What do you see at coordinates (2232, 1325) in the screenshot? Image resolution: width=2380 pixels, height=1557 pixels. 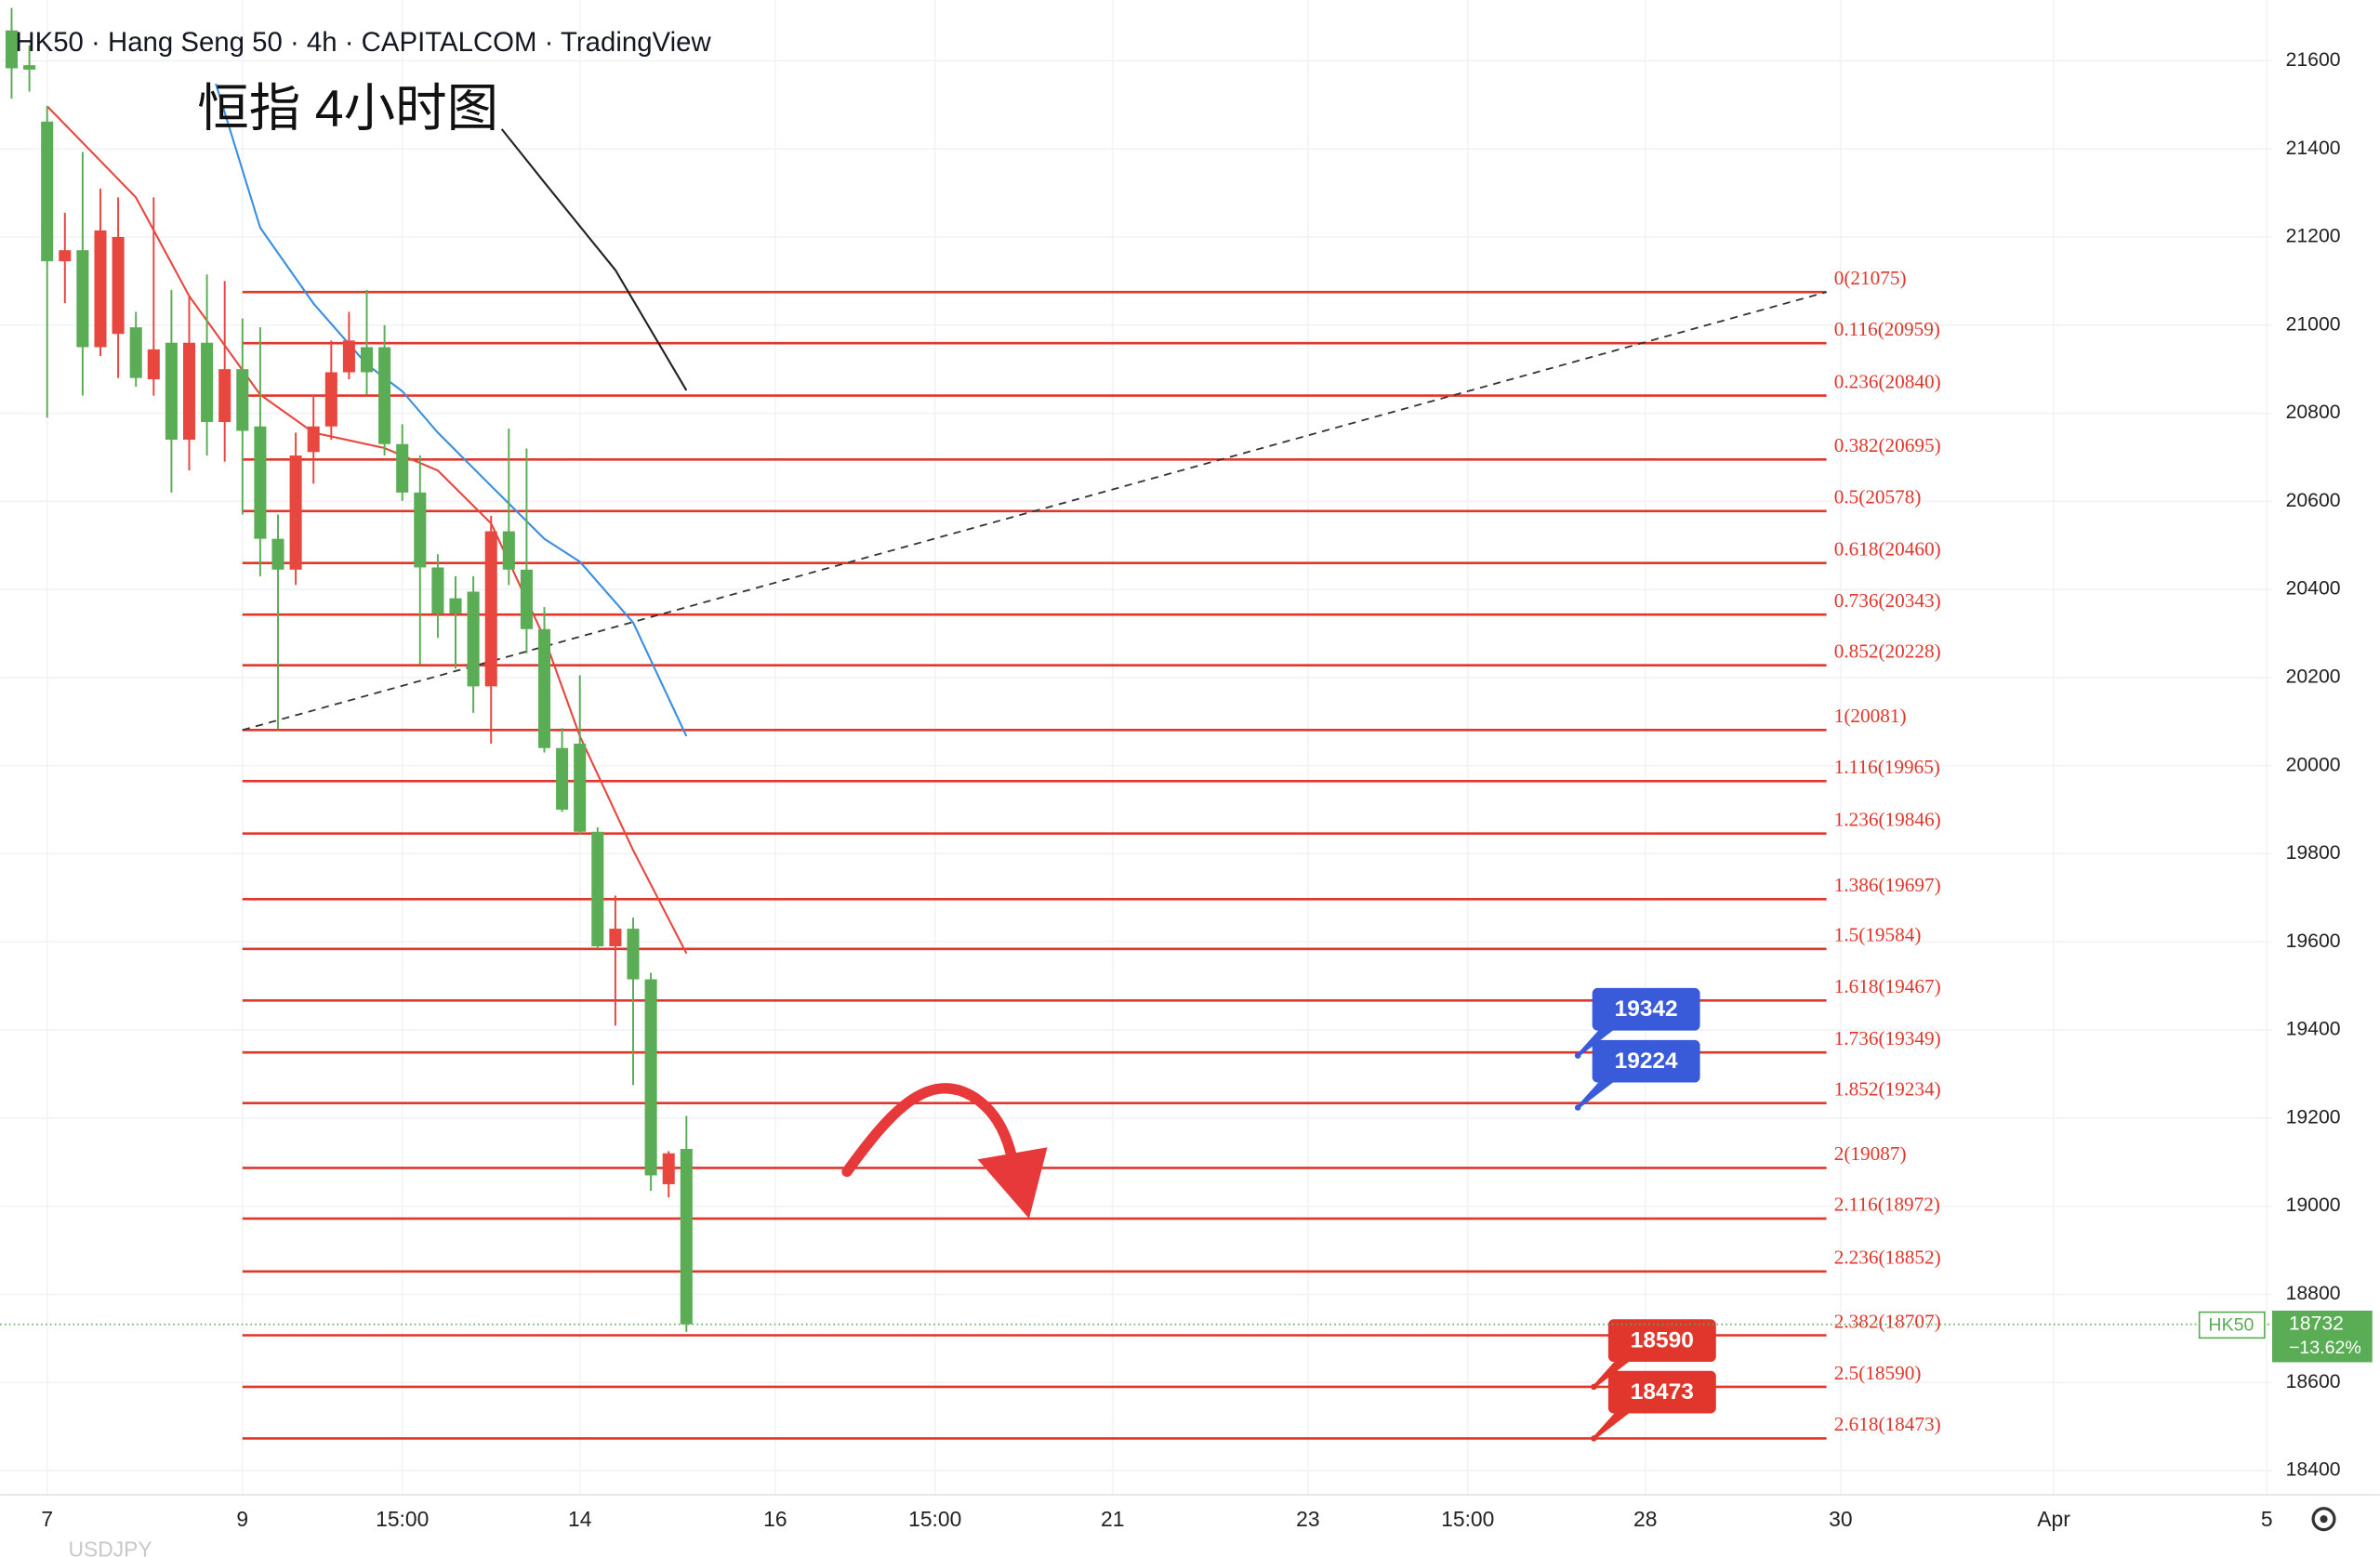 I see `symbol-tag-box` at bounding box center [2232, 1325].